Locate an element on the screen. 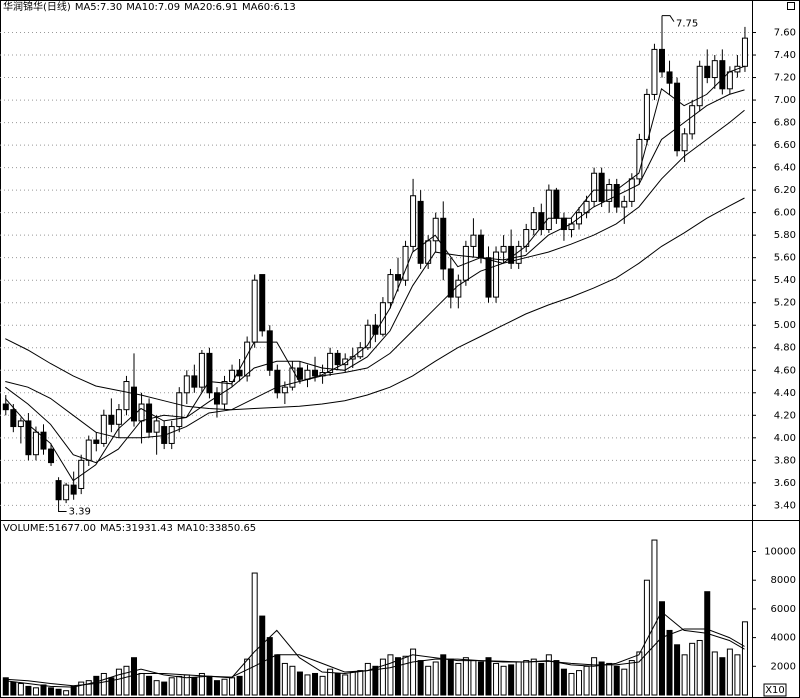 The width and height of the screenshot is (800, 698). legend-entry: MA5:31931.43 is located at coordinates (136, 528).